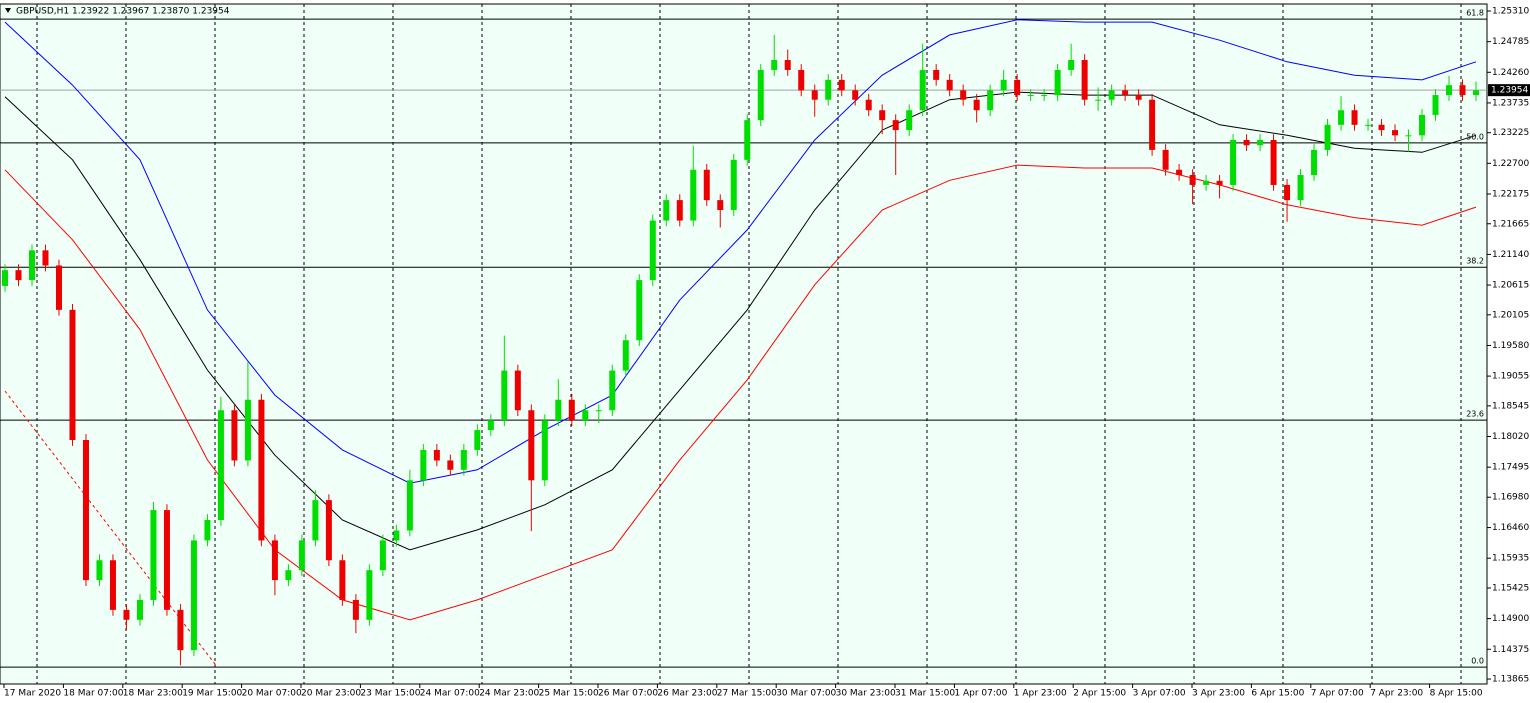 The height and width of the screenshot is (703, 1530). What do you see at coordinates (1159, 694) in the screenshot?
I see `x-tick-label: 3 Apr 07:00` at bounding box center [1159, 694].